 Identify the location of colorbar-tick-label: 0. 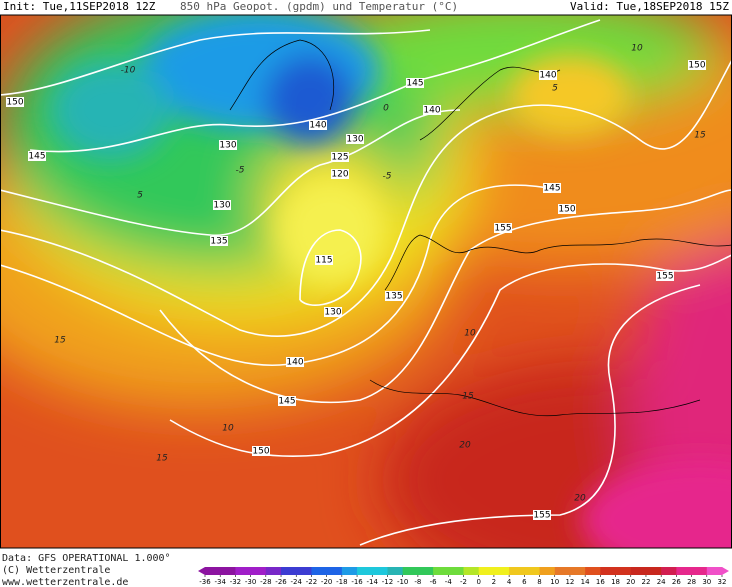
(478, 582).